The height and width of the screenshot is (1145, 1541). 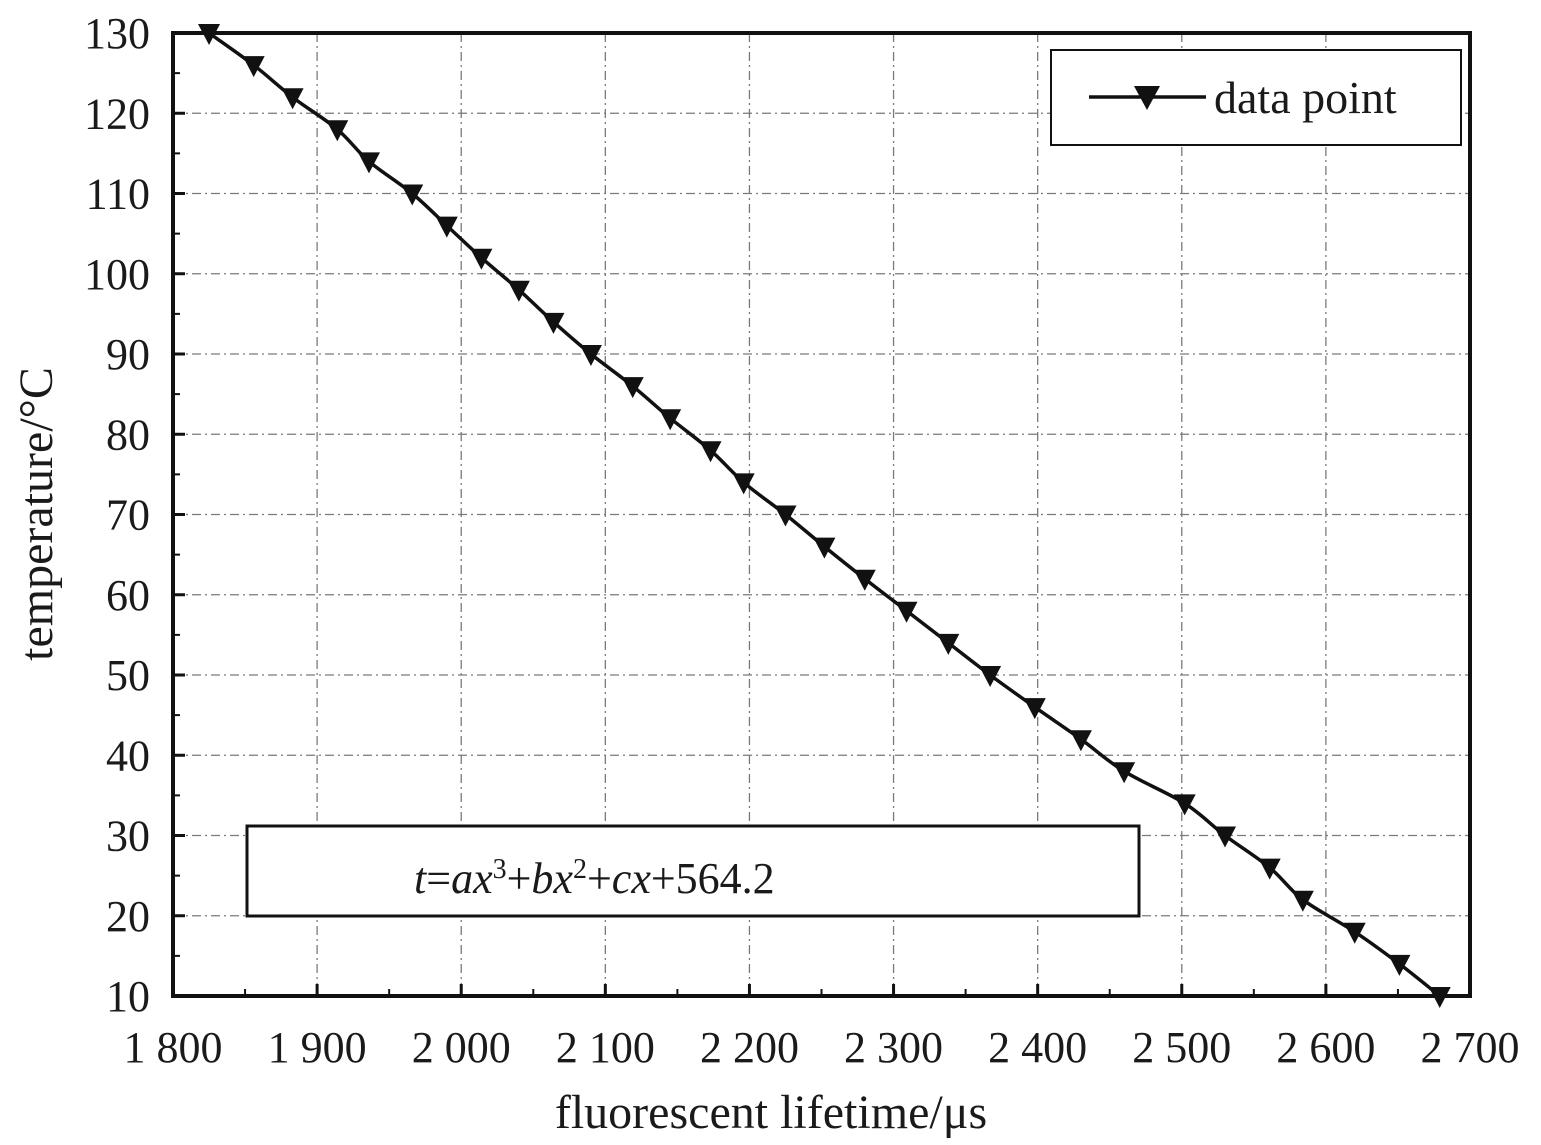 I want to click on x-axis-title: fluorescent lifetime/μs, so click(x=771, y=1112).